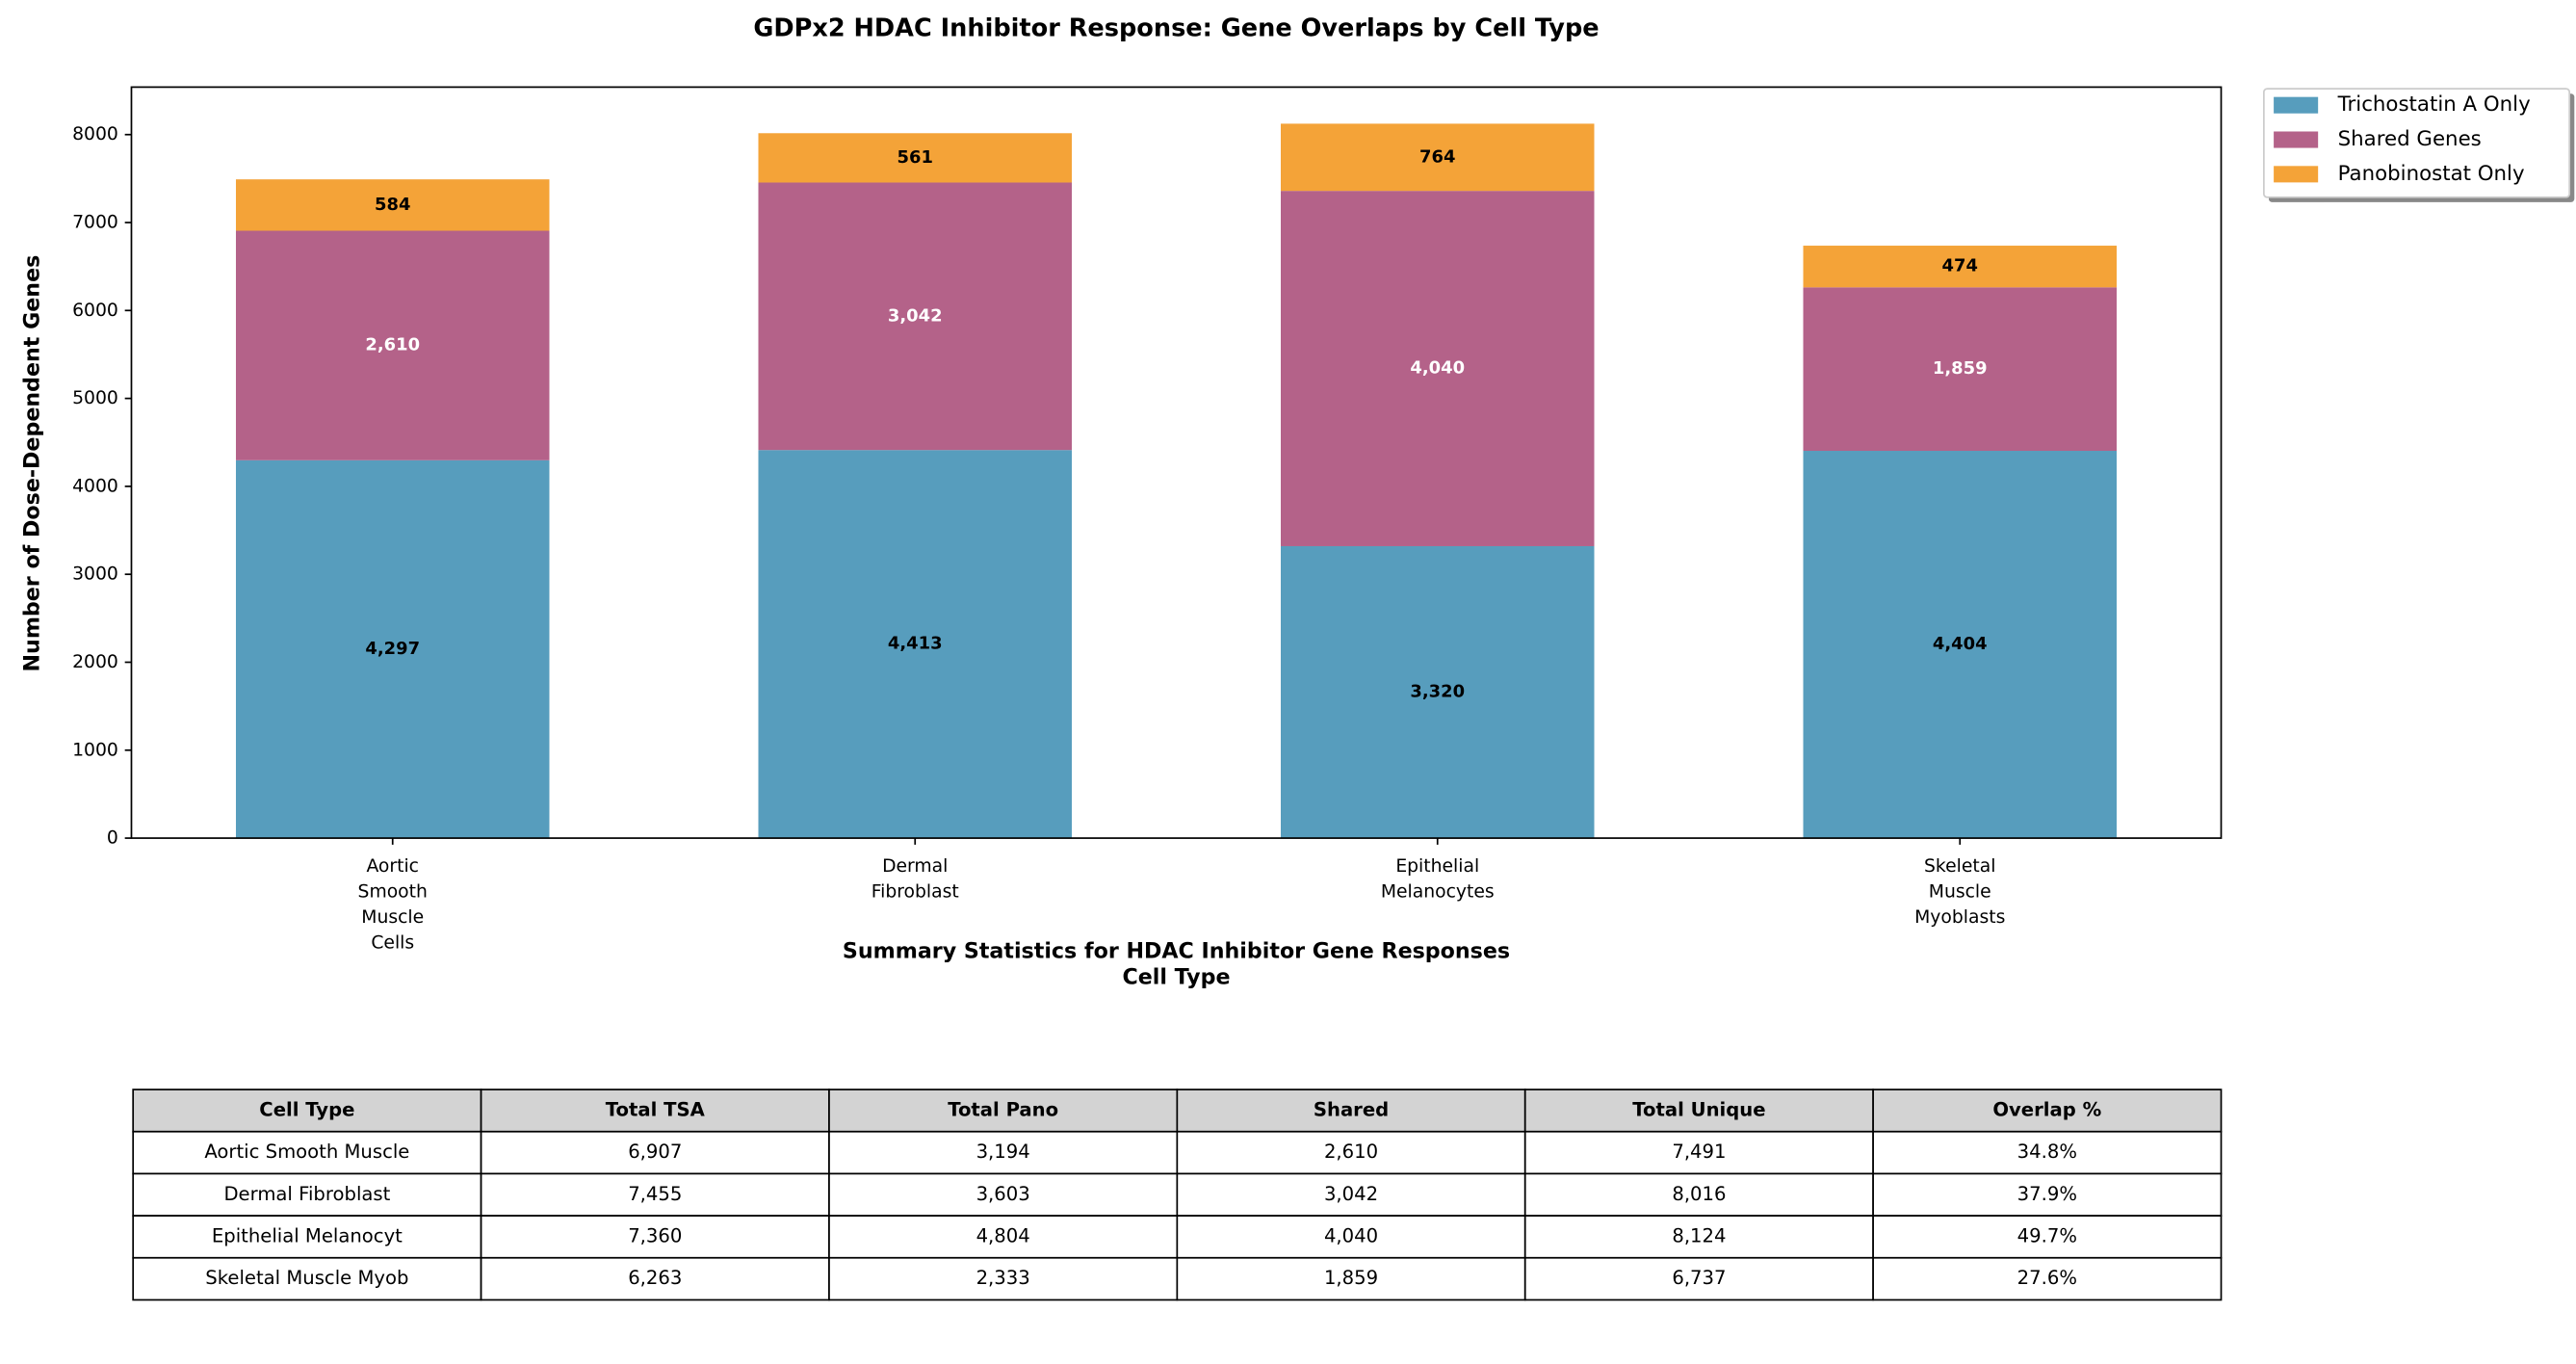 The width and height of the screenshot is (2576, 1364). I want to click on y-tick-label: 3000, so click(95, 574).